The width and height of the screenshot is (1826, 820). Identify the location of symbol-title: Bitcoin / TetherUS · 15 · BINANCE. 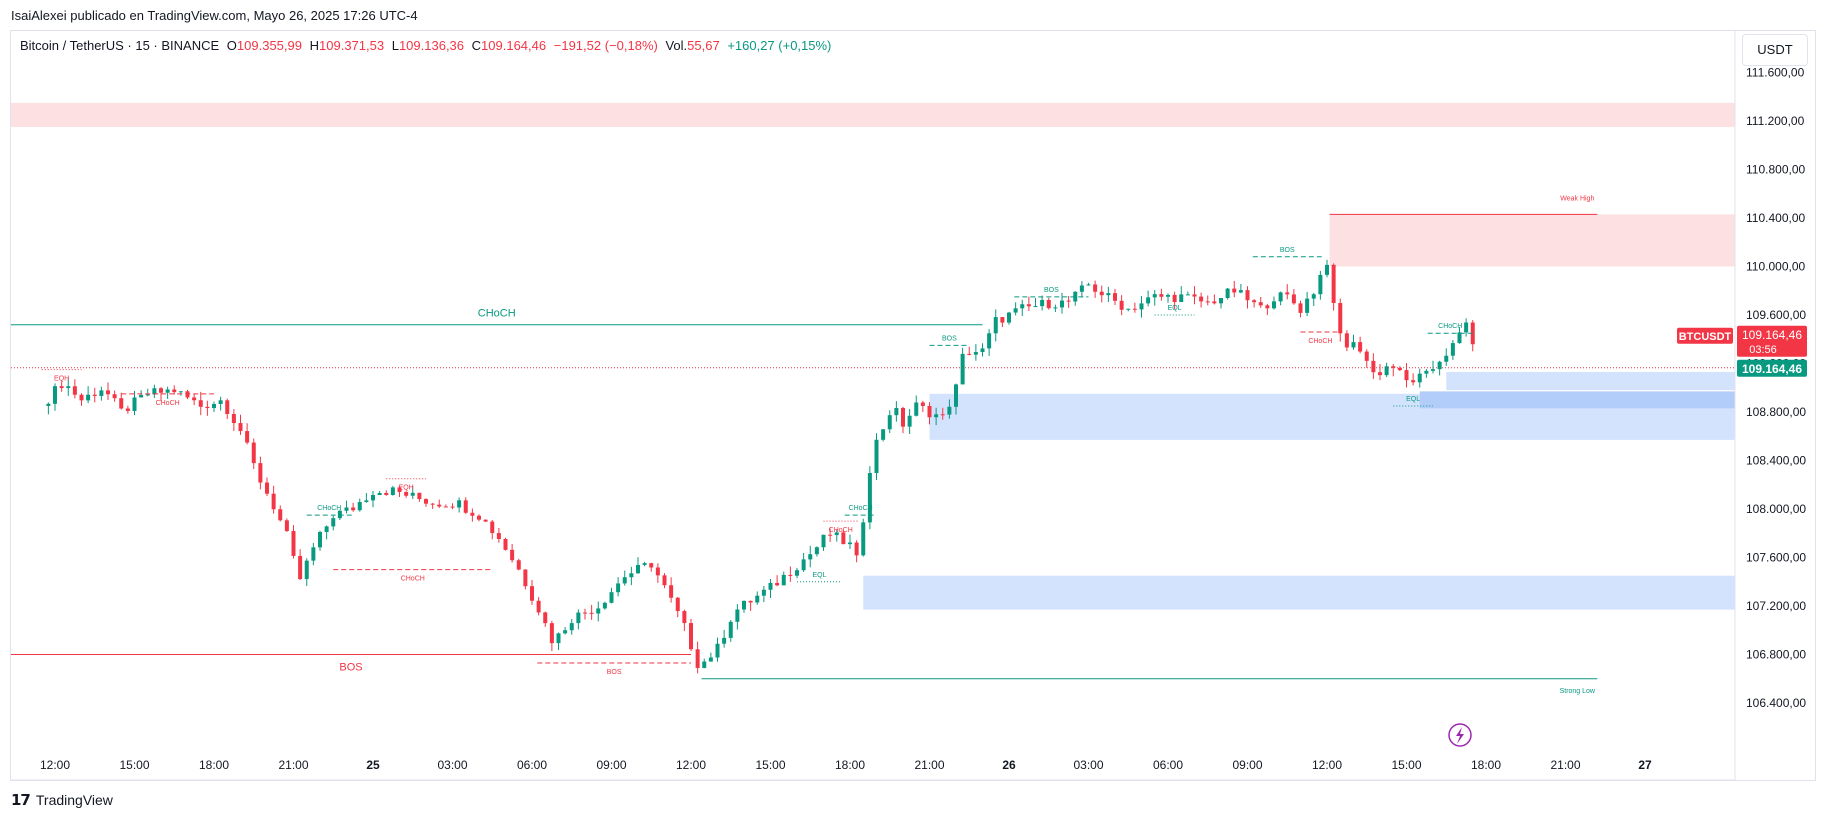
(120, 45).